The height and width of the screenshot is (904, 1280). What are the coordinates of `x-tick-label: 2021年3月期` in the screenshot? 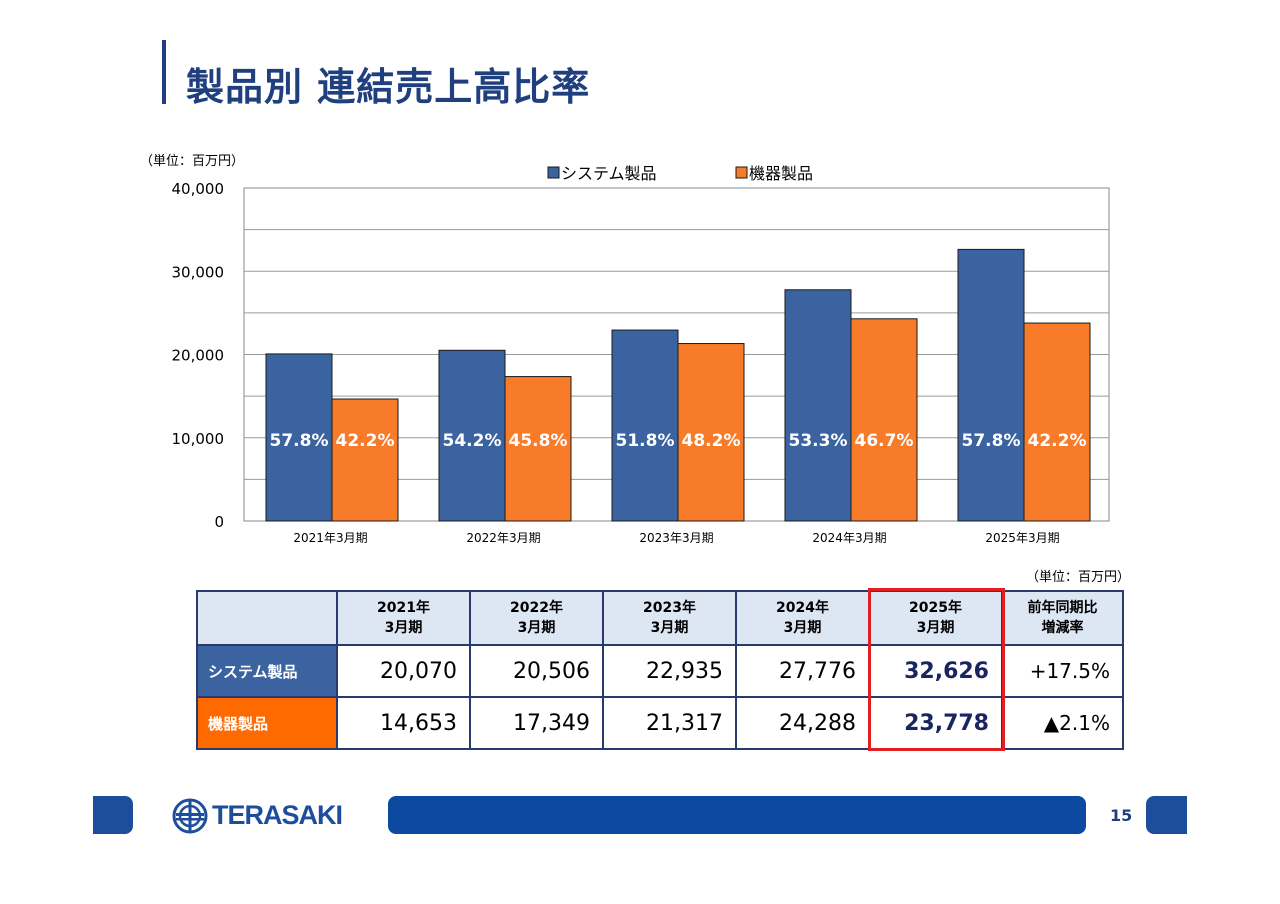 It's located at (330, 538).